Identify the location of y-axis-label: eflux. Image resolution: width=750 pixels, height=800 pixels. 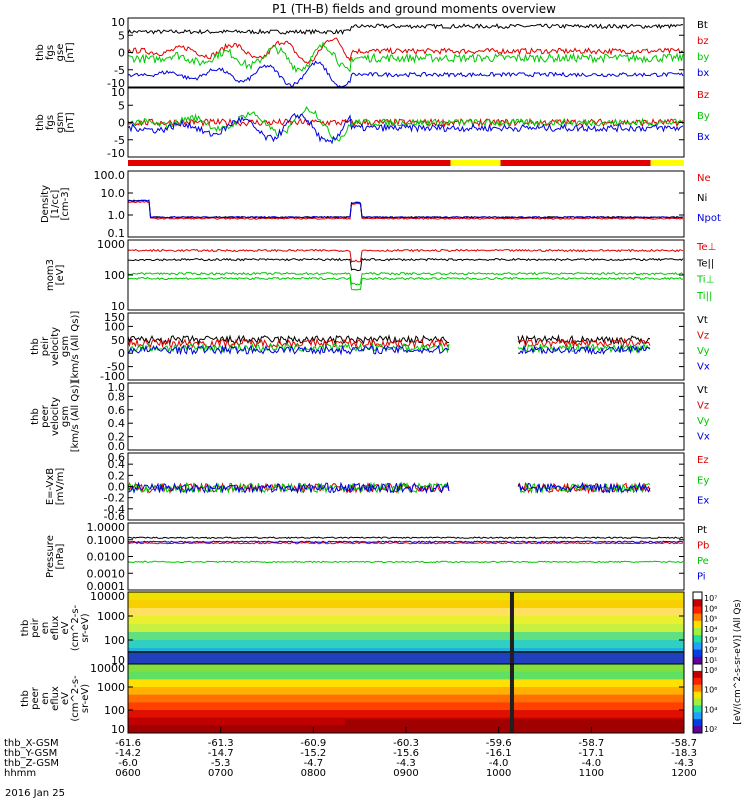
(55, 698).